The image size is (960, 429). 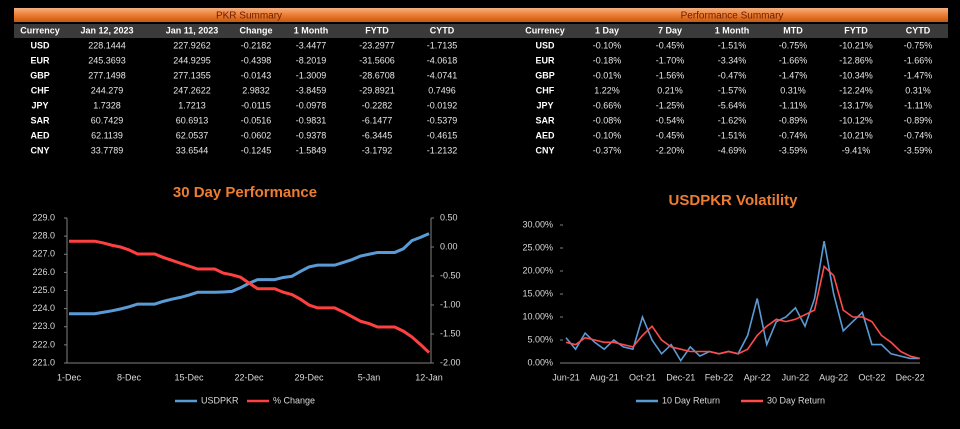 I want to click on table-cell: 0.21%, so click(x=670, y=90).